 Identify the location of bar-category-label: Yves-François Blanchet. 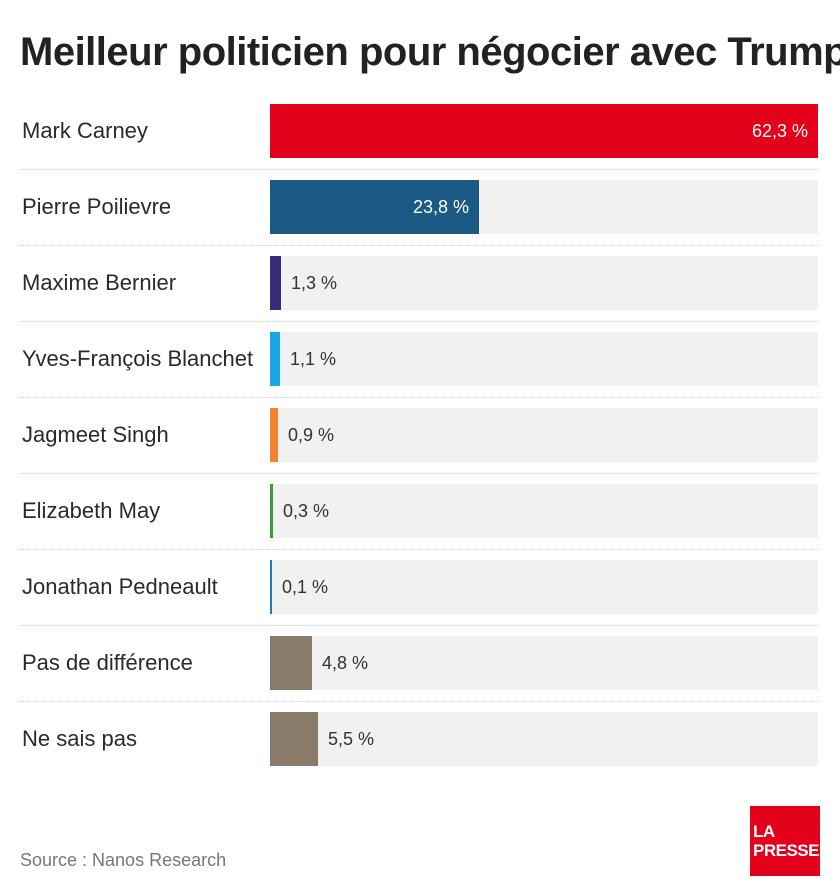
(138, 358).